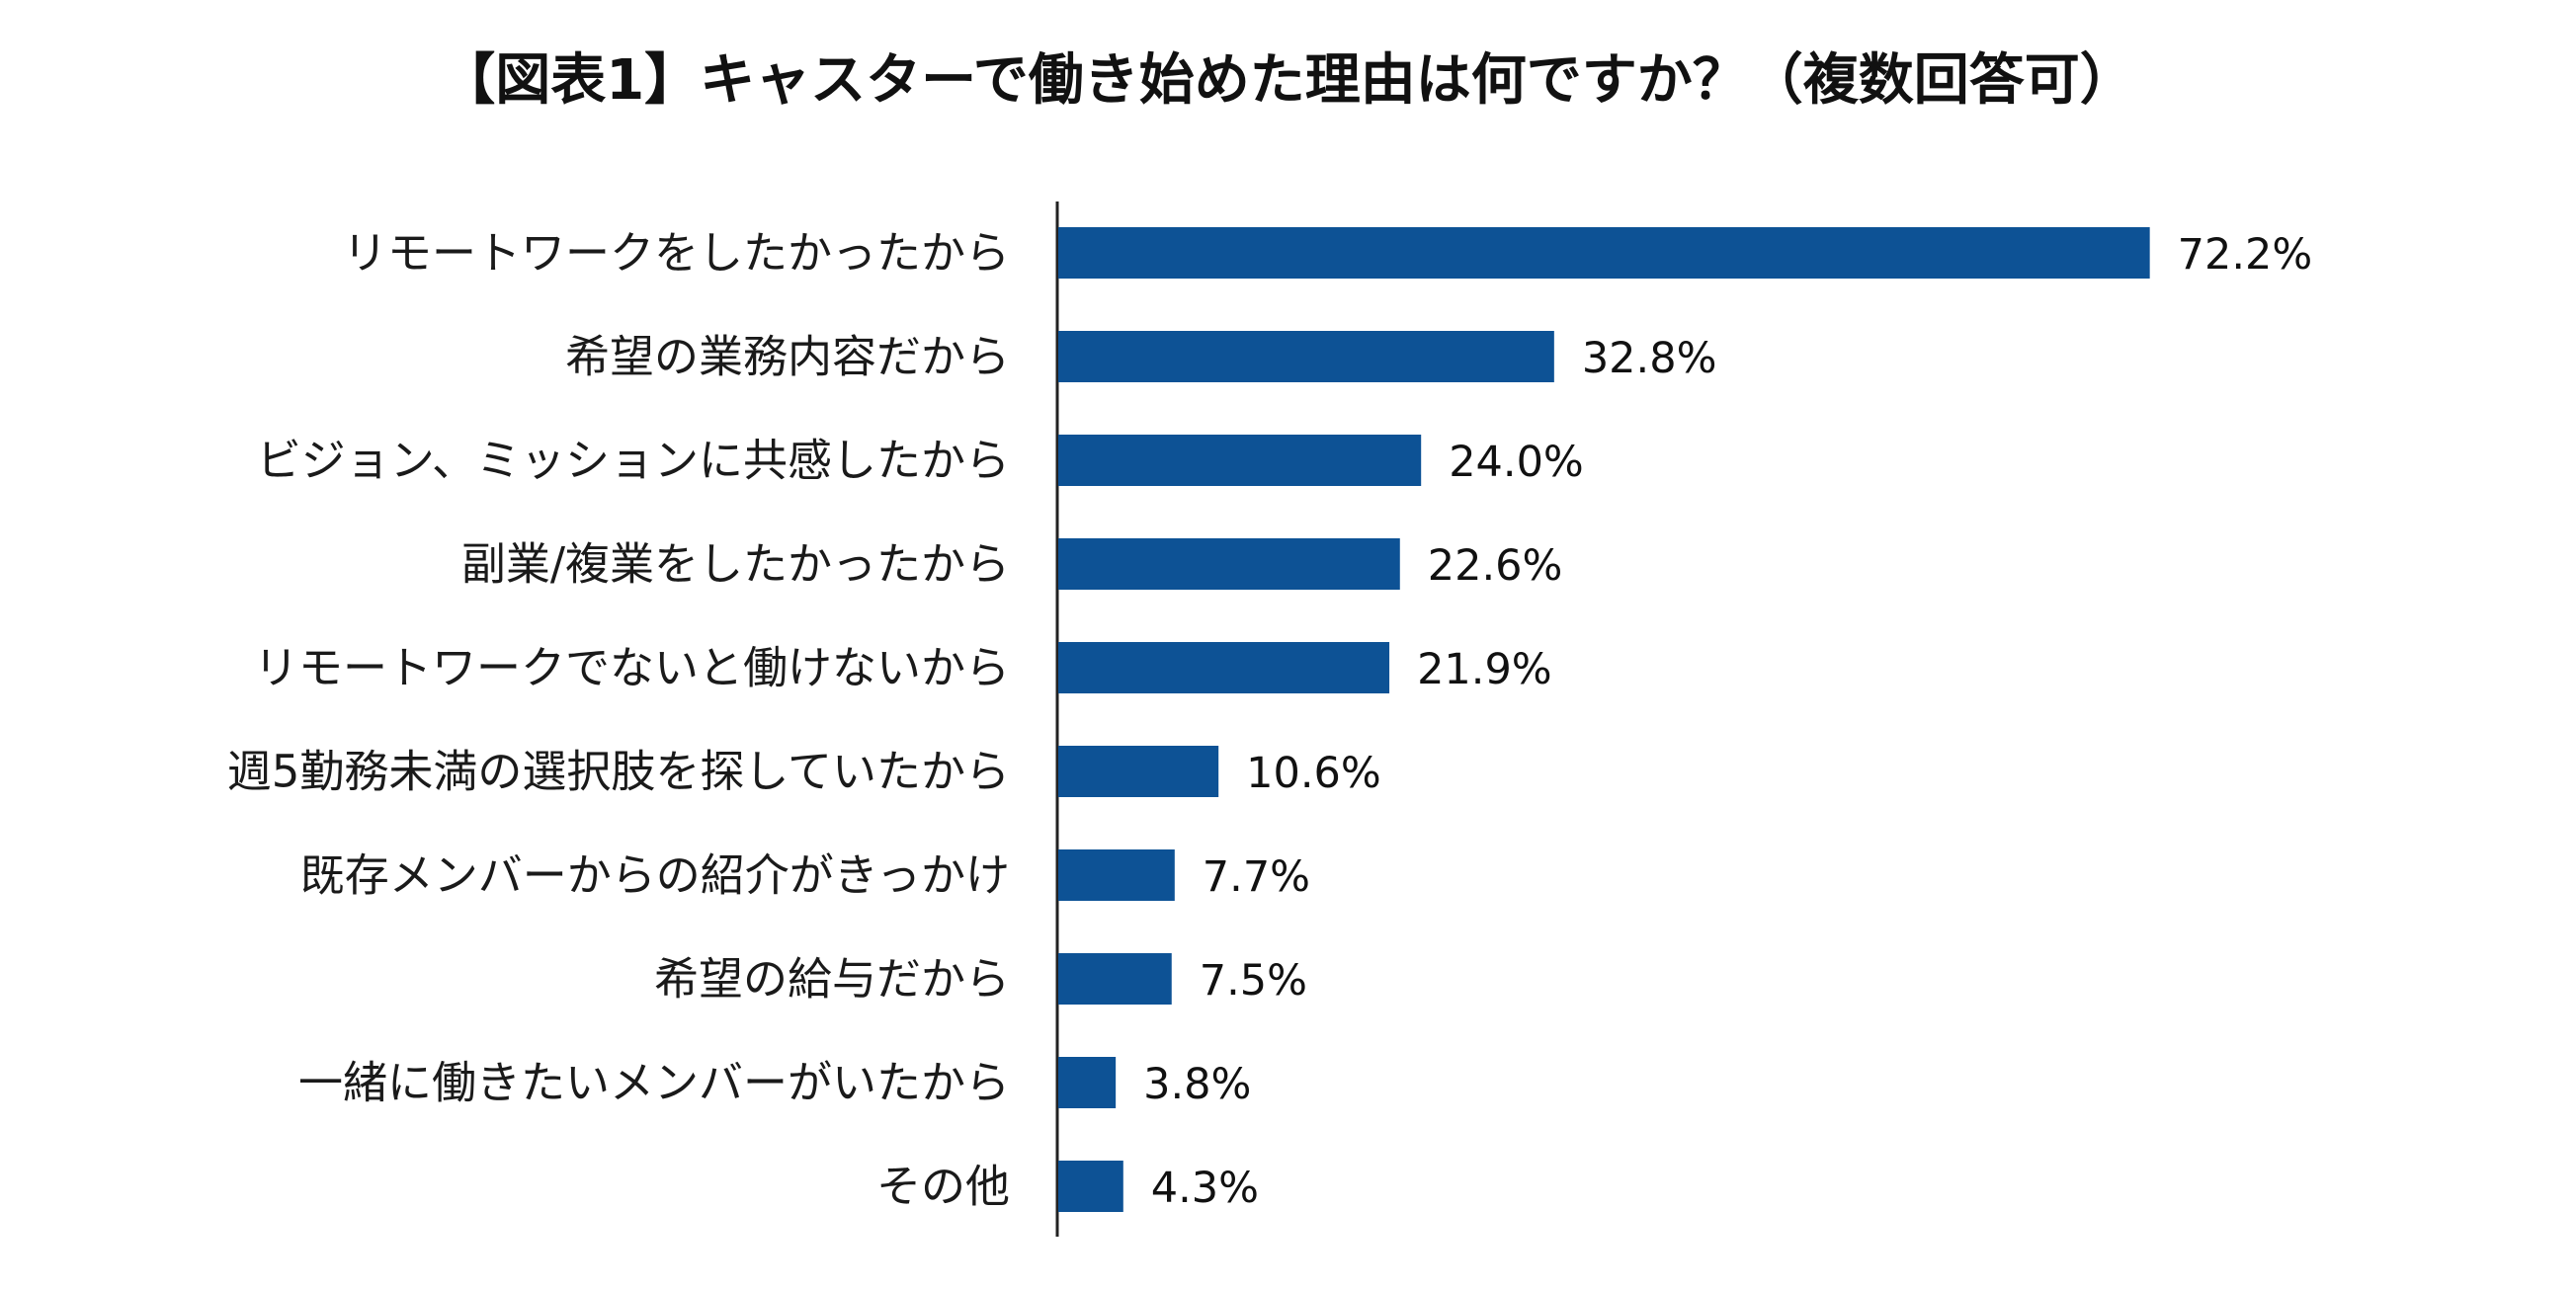 The image size is (2576, 1290). What do you see at coordinates (1649, 359) in the screenshot?
I see `value-label: 32.8%` at bounding box center [1649, 359].